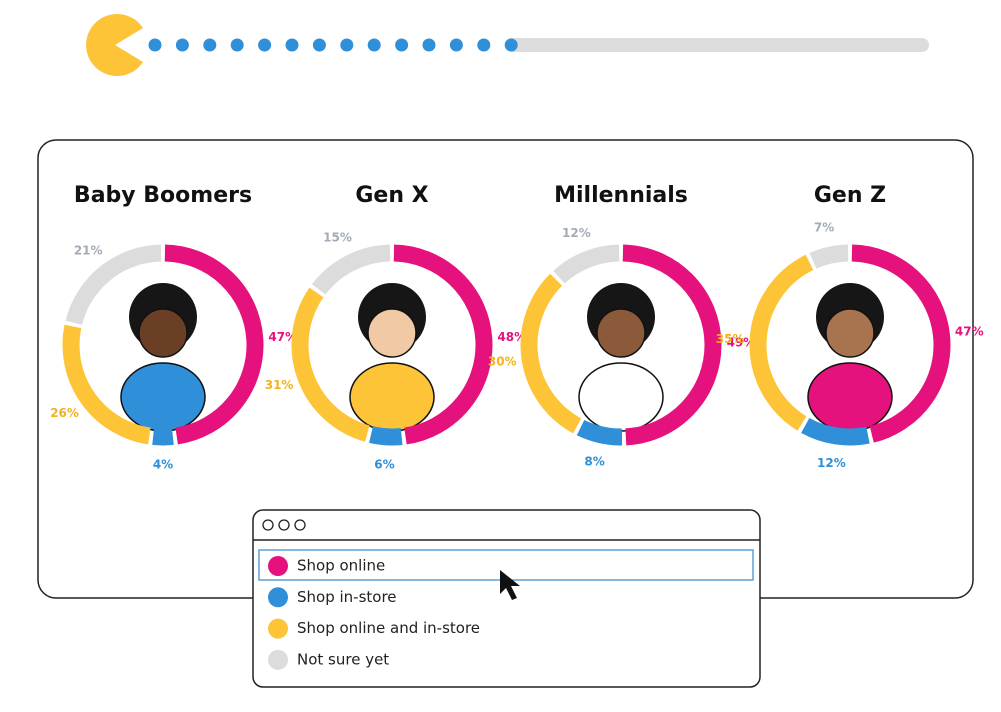 This screenshot has height=712, width=1001. What do you see at coordinates (621, 195) in the screenshot?
I see `donut-title: Millennials` at bounding box center [621, 195].